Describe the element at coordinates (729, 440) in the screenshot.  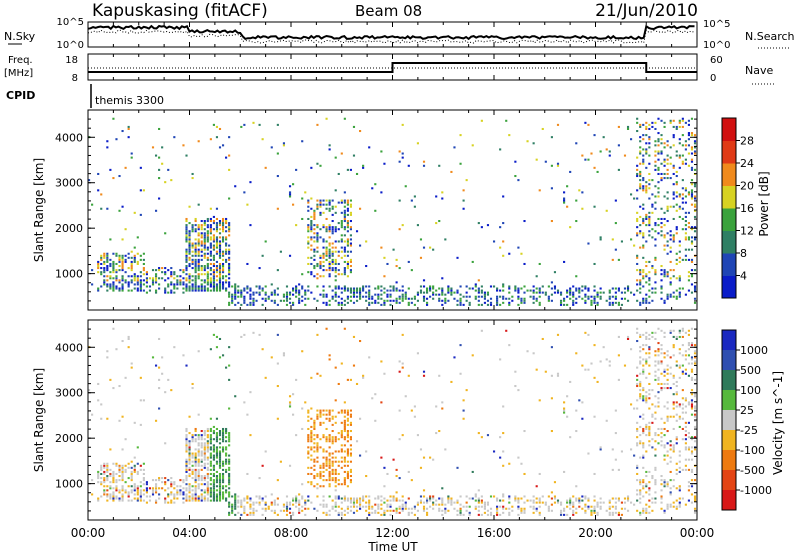
I see `colorbar-swatch` at that location.